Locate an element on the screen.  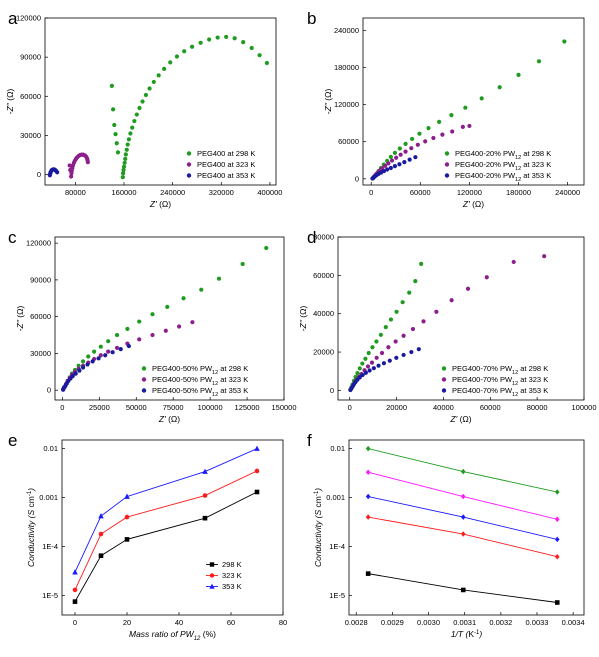
y-tick-label: 240000 is located at coordinates (346, 30).